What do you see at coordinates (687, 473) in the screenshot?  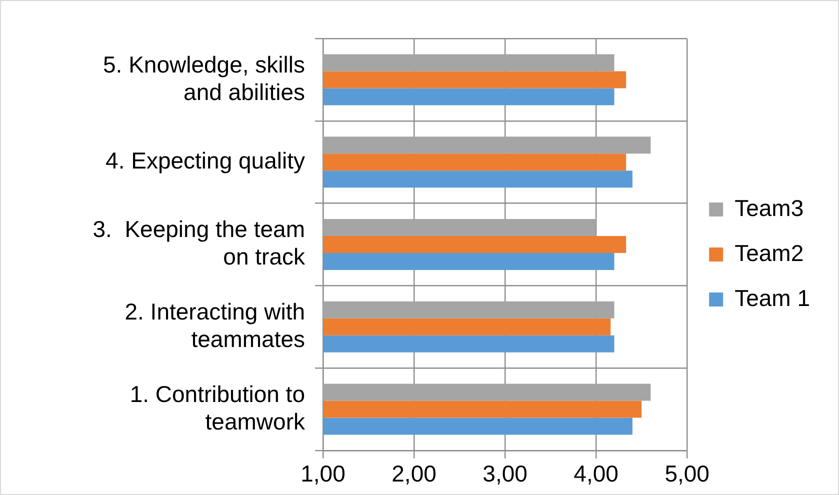 I see `x-tick-label: 5,00` at bounding box center [687, 473].